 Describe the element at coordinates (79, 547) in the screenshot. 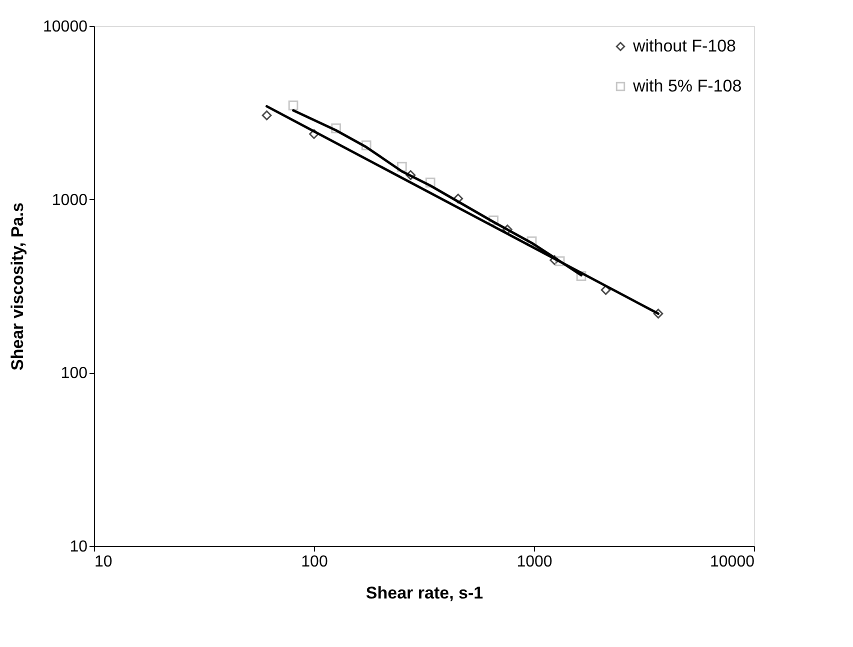

I see `y-tick-label: 10` at that location.